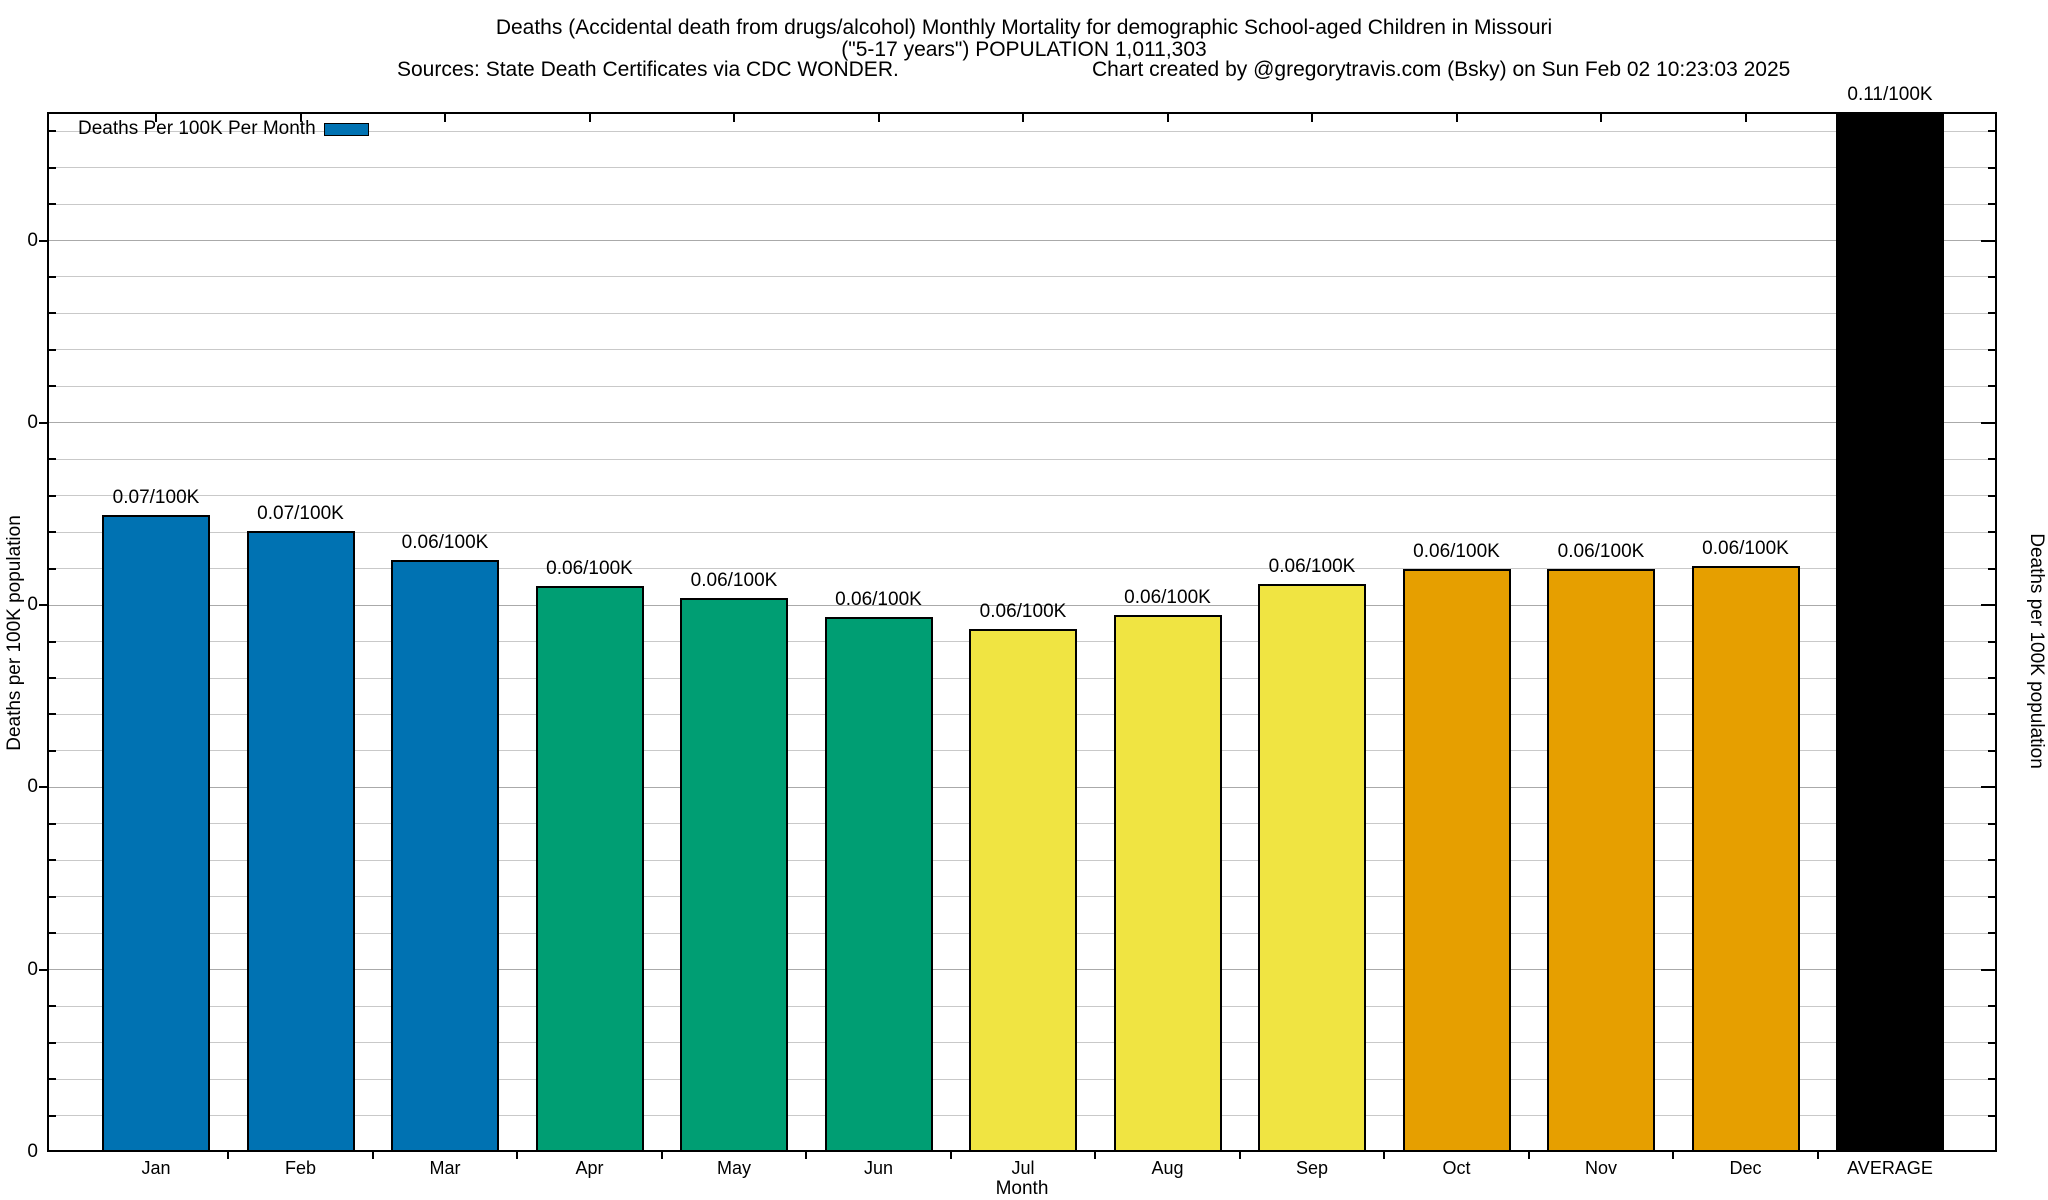  I want to click on bar-sep, so click(1312, 868).